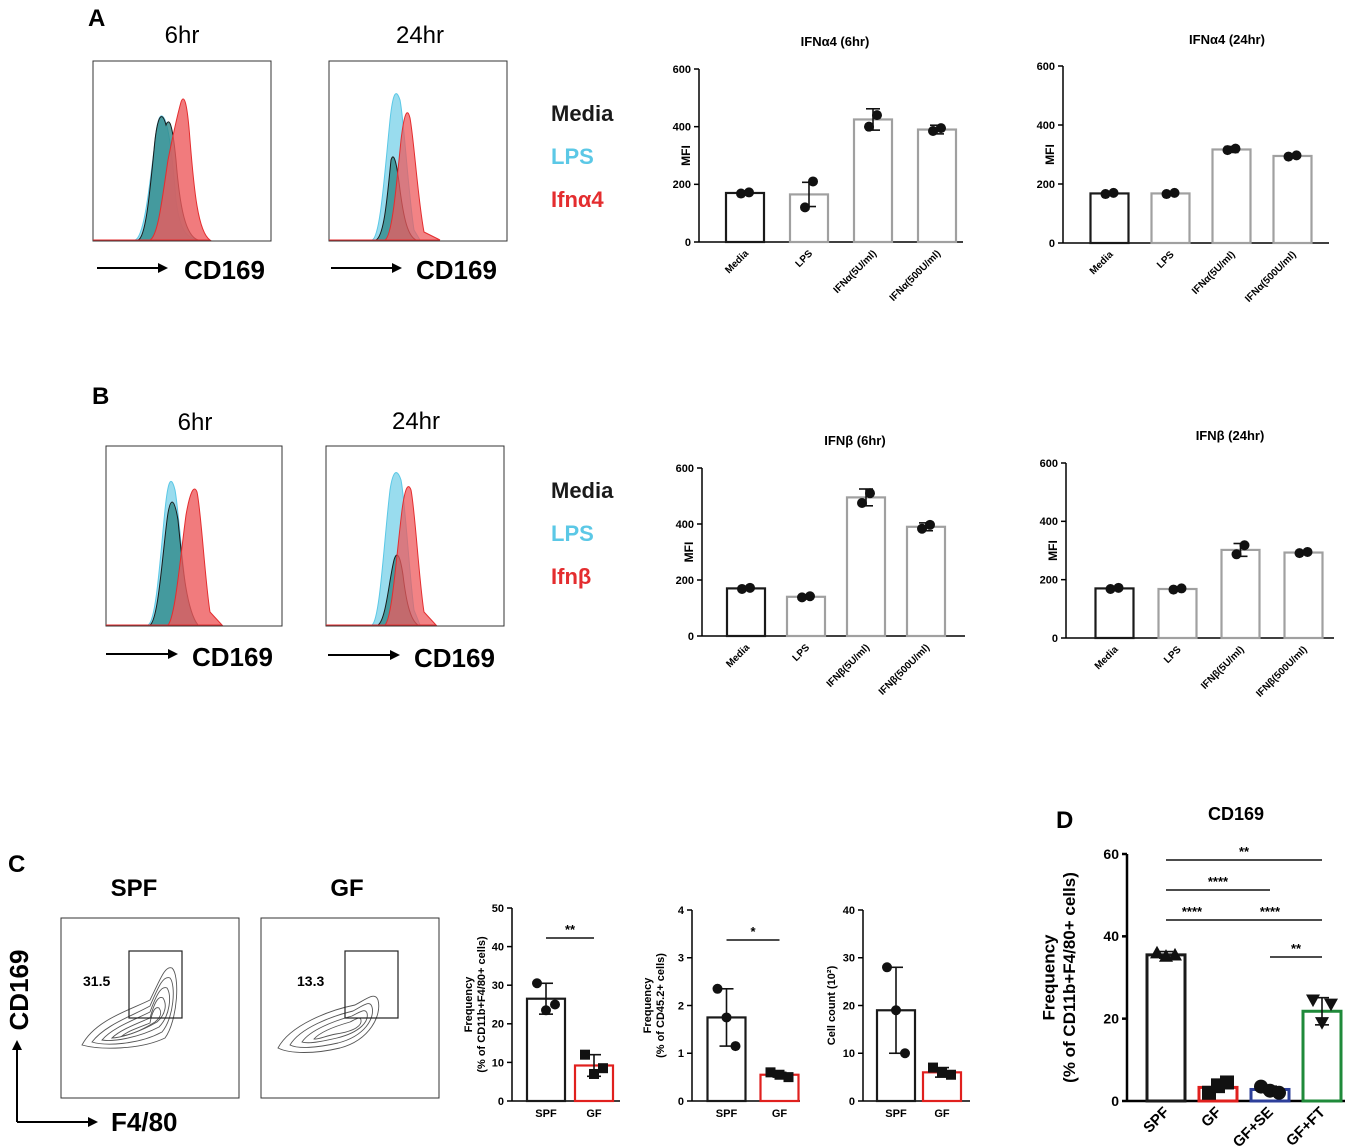 Image resolution: width=1366 pixels, height=1147 pixels. Describe the element at coordinates (1064, 820) in the screenshot. I see `panel-letter-d: D` at that location.